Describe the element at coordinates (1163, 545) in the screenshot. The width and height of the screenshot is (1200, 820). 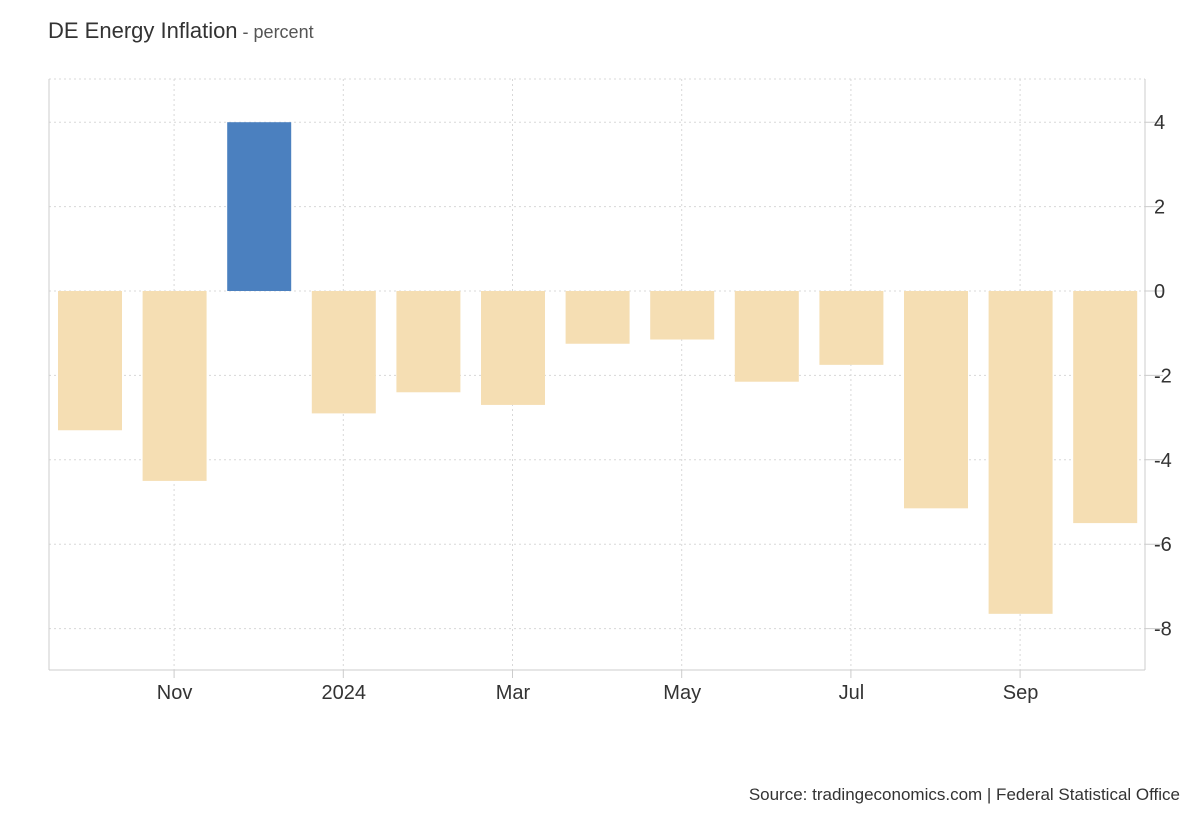
I see `y-tick-label: -6` at that location.